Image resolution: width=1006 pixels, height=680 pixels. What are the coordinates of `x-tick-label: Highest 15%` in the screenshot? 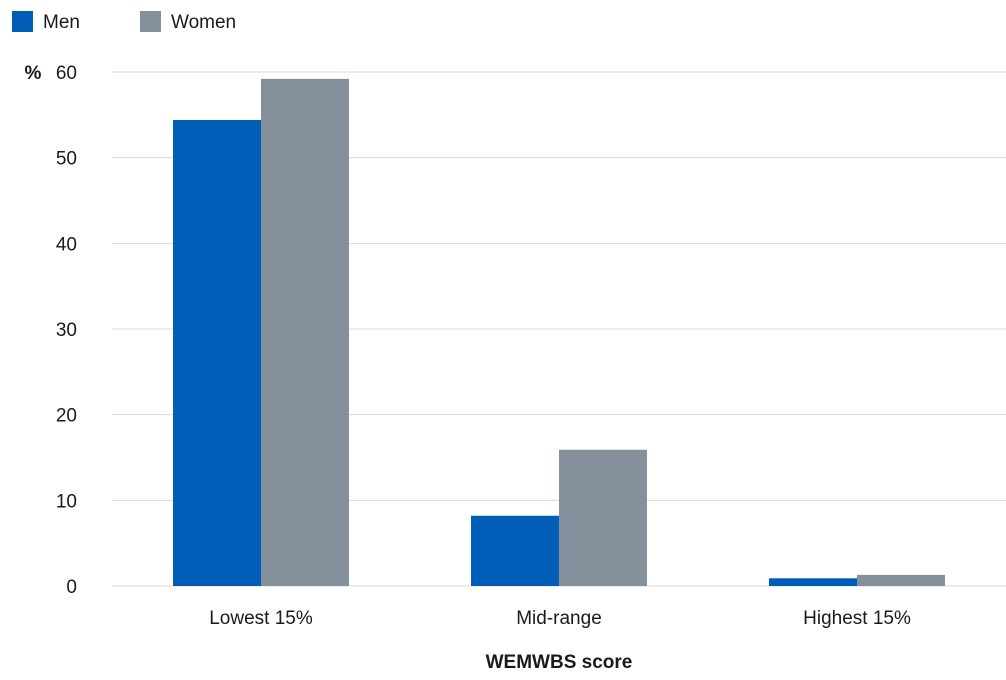 It's located at (857, 618).